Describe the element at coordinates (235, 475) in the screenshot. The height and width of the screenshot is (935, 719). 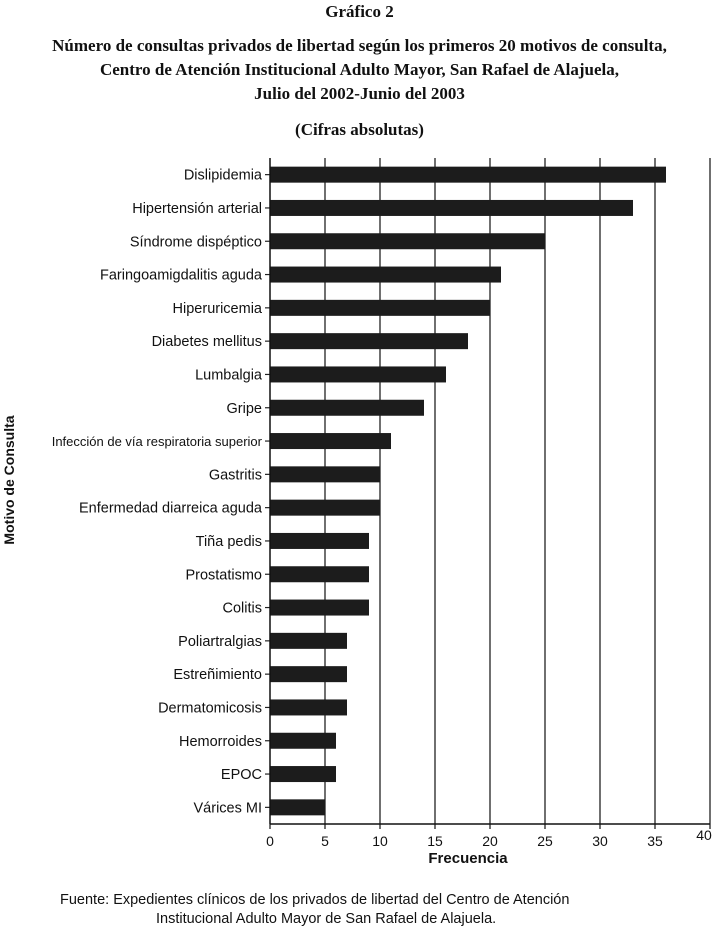
I see `category-label: Gastritis` at that location.